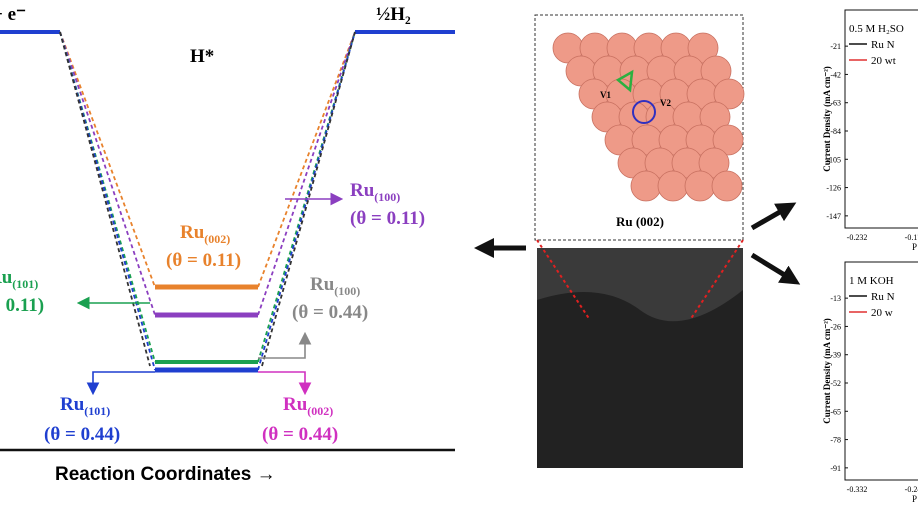  Describe the element at coordinates (833, 216) in the screenshot. I see `y-tick-label: -147` at that location.